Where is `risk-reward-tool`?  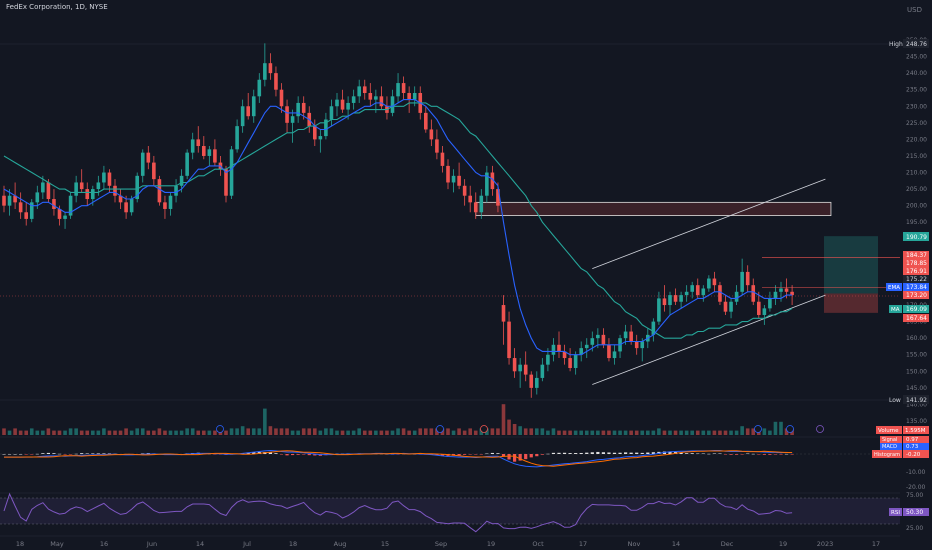
risk-reward-tool is located at coordinates (851, 274).